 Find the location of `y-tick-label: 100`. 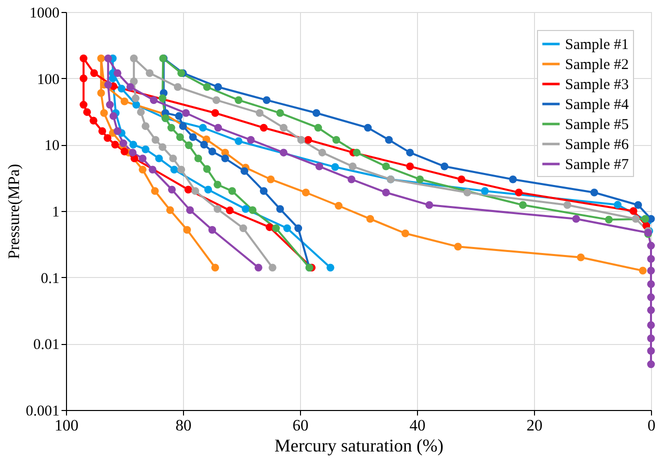

y-tick-label: 100 is located at coordinates (48, 80).